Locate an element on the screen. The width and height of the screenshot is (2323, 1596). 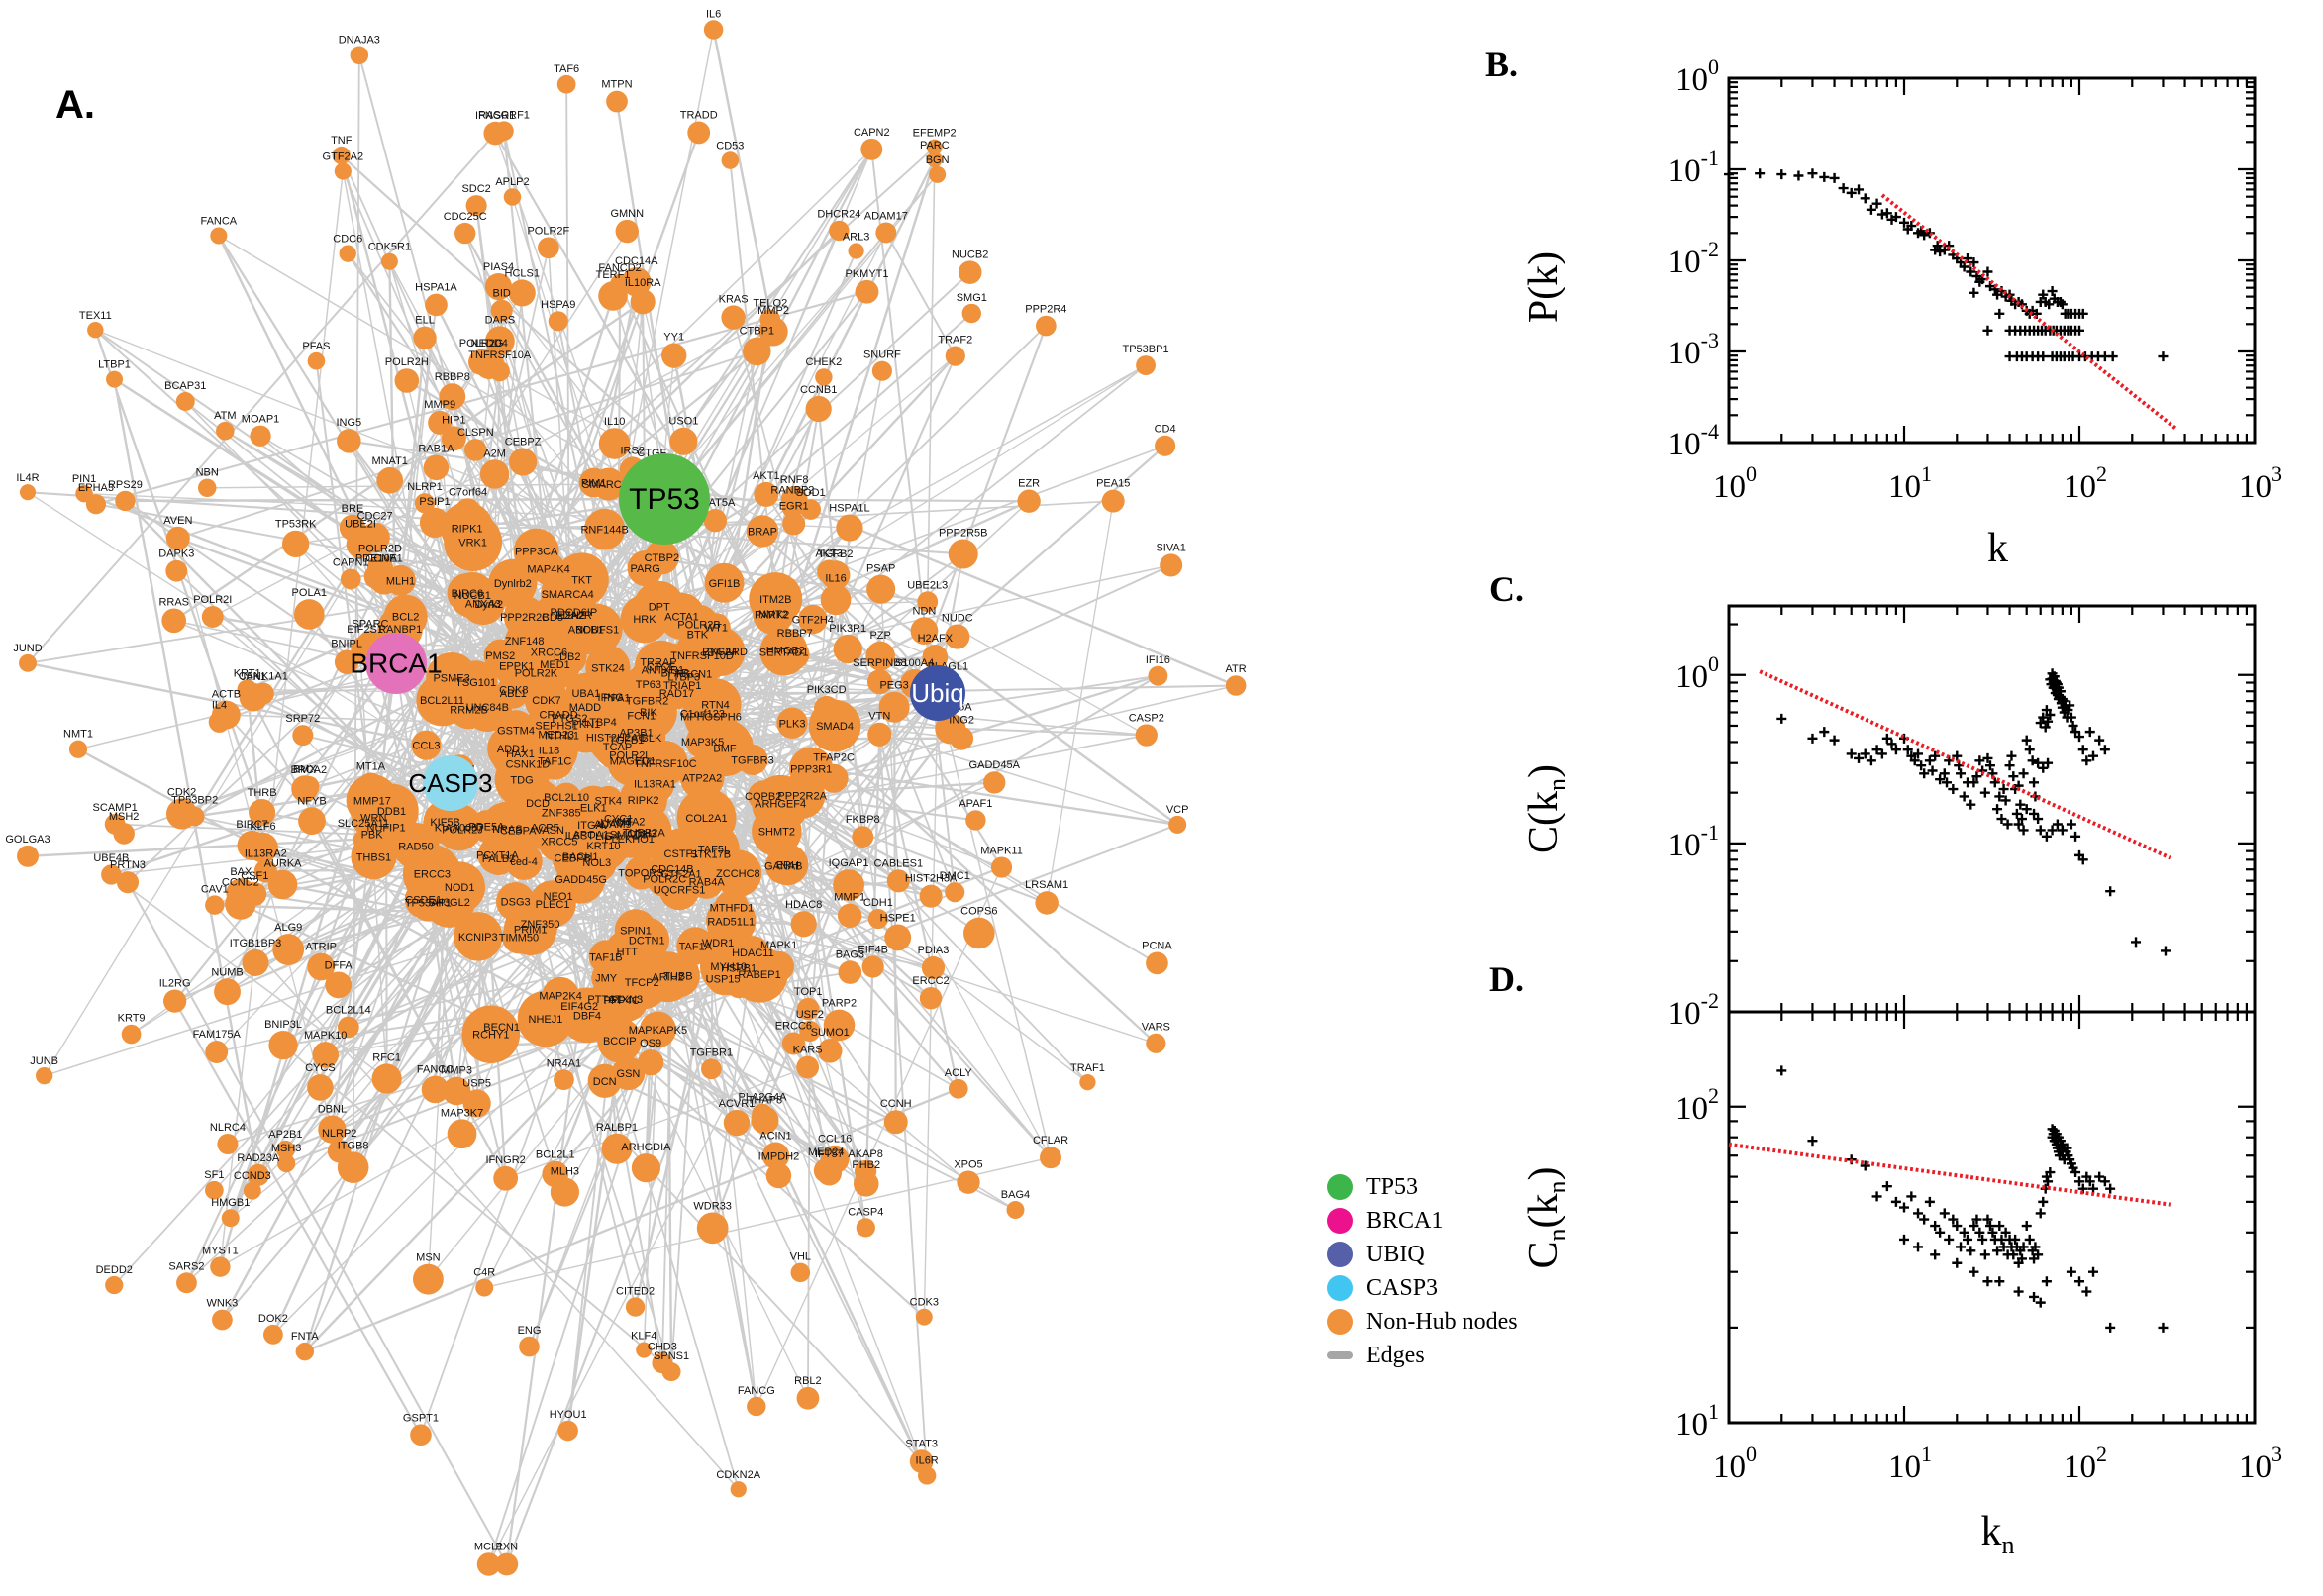
y-tick-label: 10⁰ is located at coordinates (1697, 673).